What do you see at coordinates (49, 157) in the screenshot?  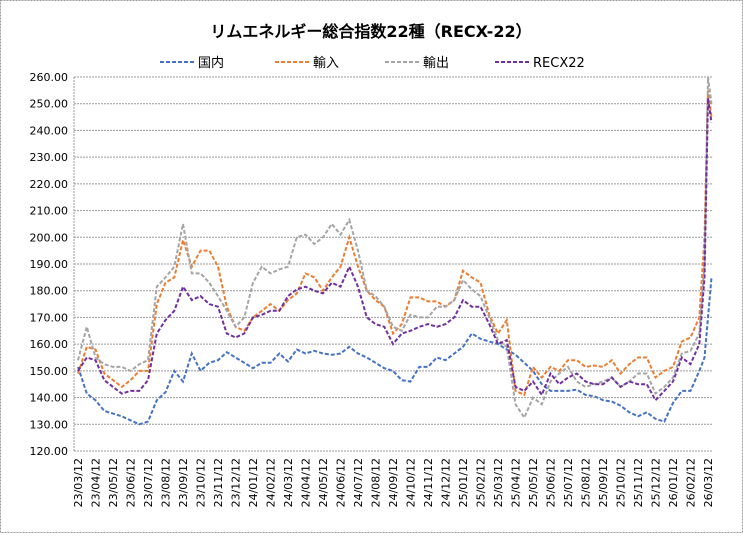 I see `y-tick-label: 230.00` at bounding box center [49, 157].